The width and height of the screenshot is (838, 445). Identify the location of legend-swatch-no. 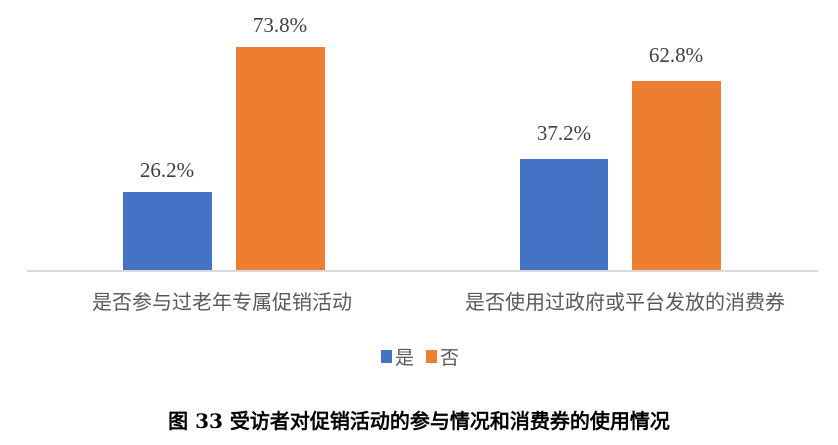
(432, 356).